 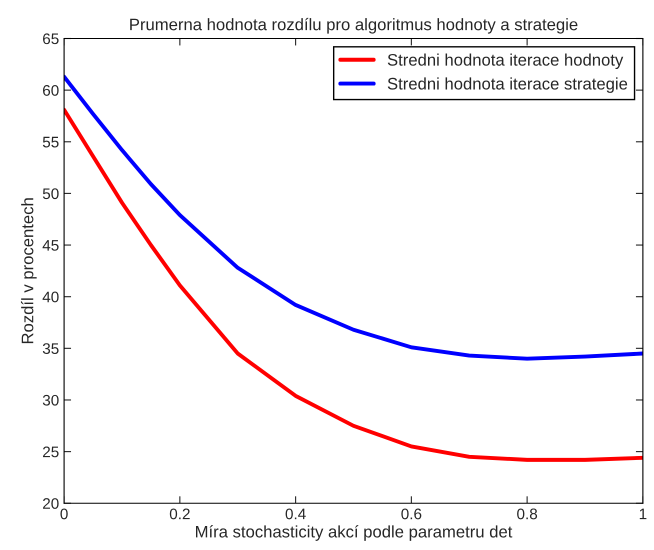 What do you see at coordinates (50, 194) in the screenshot?
I see `y-tick-label: 50` at bounding box center [50, 194].